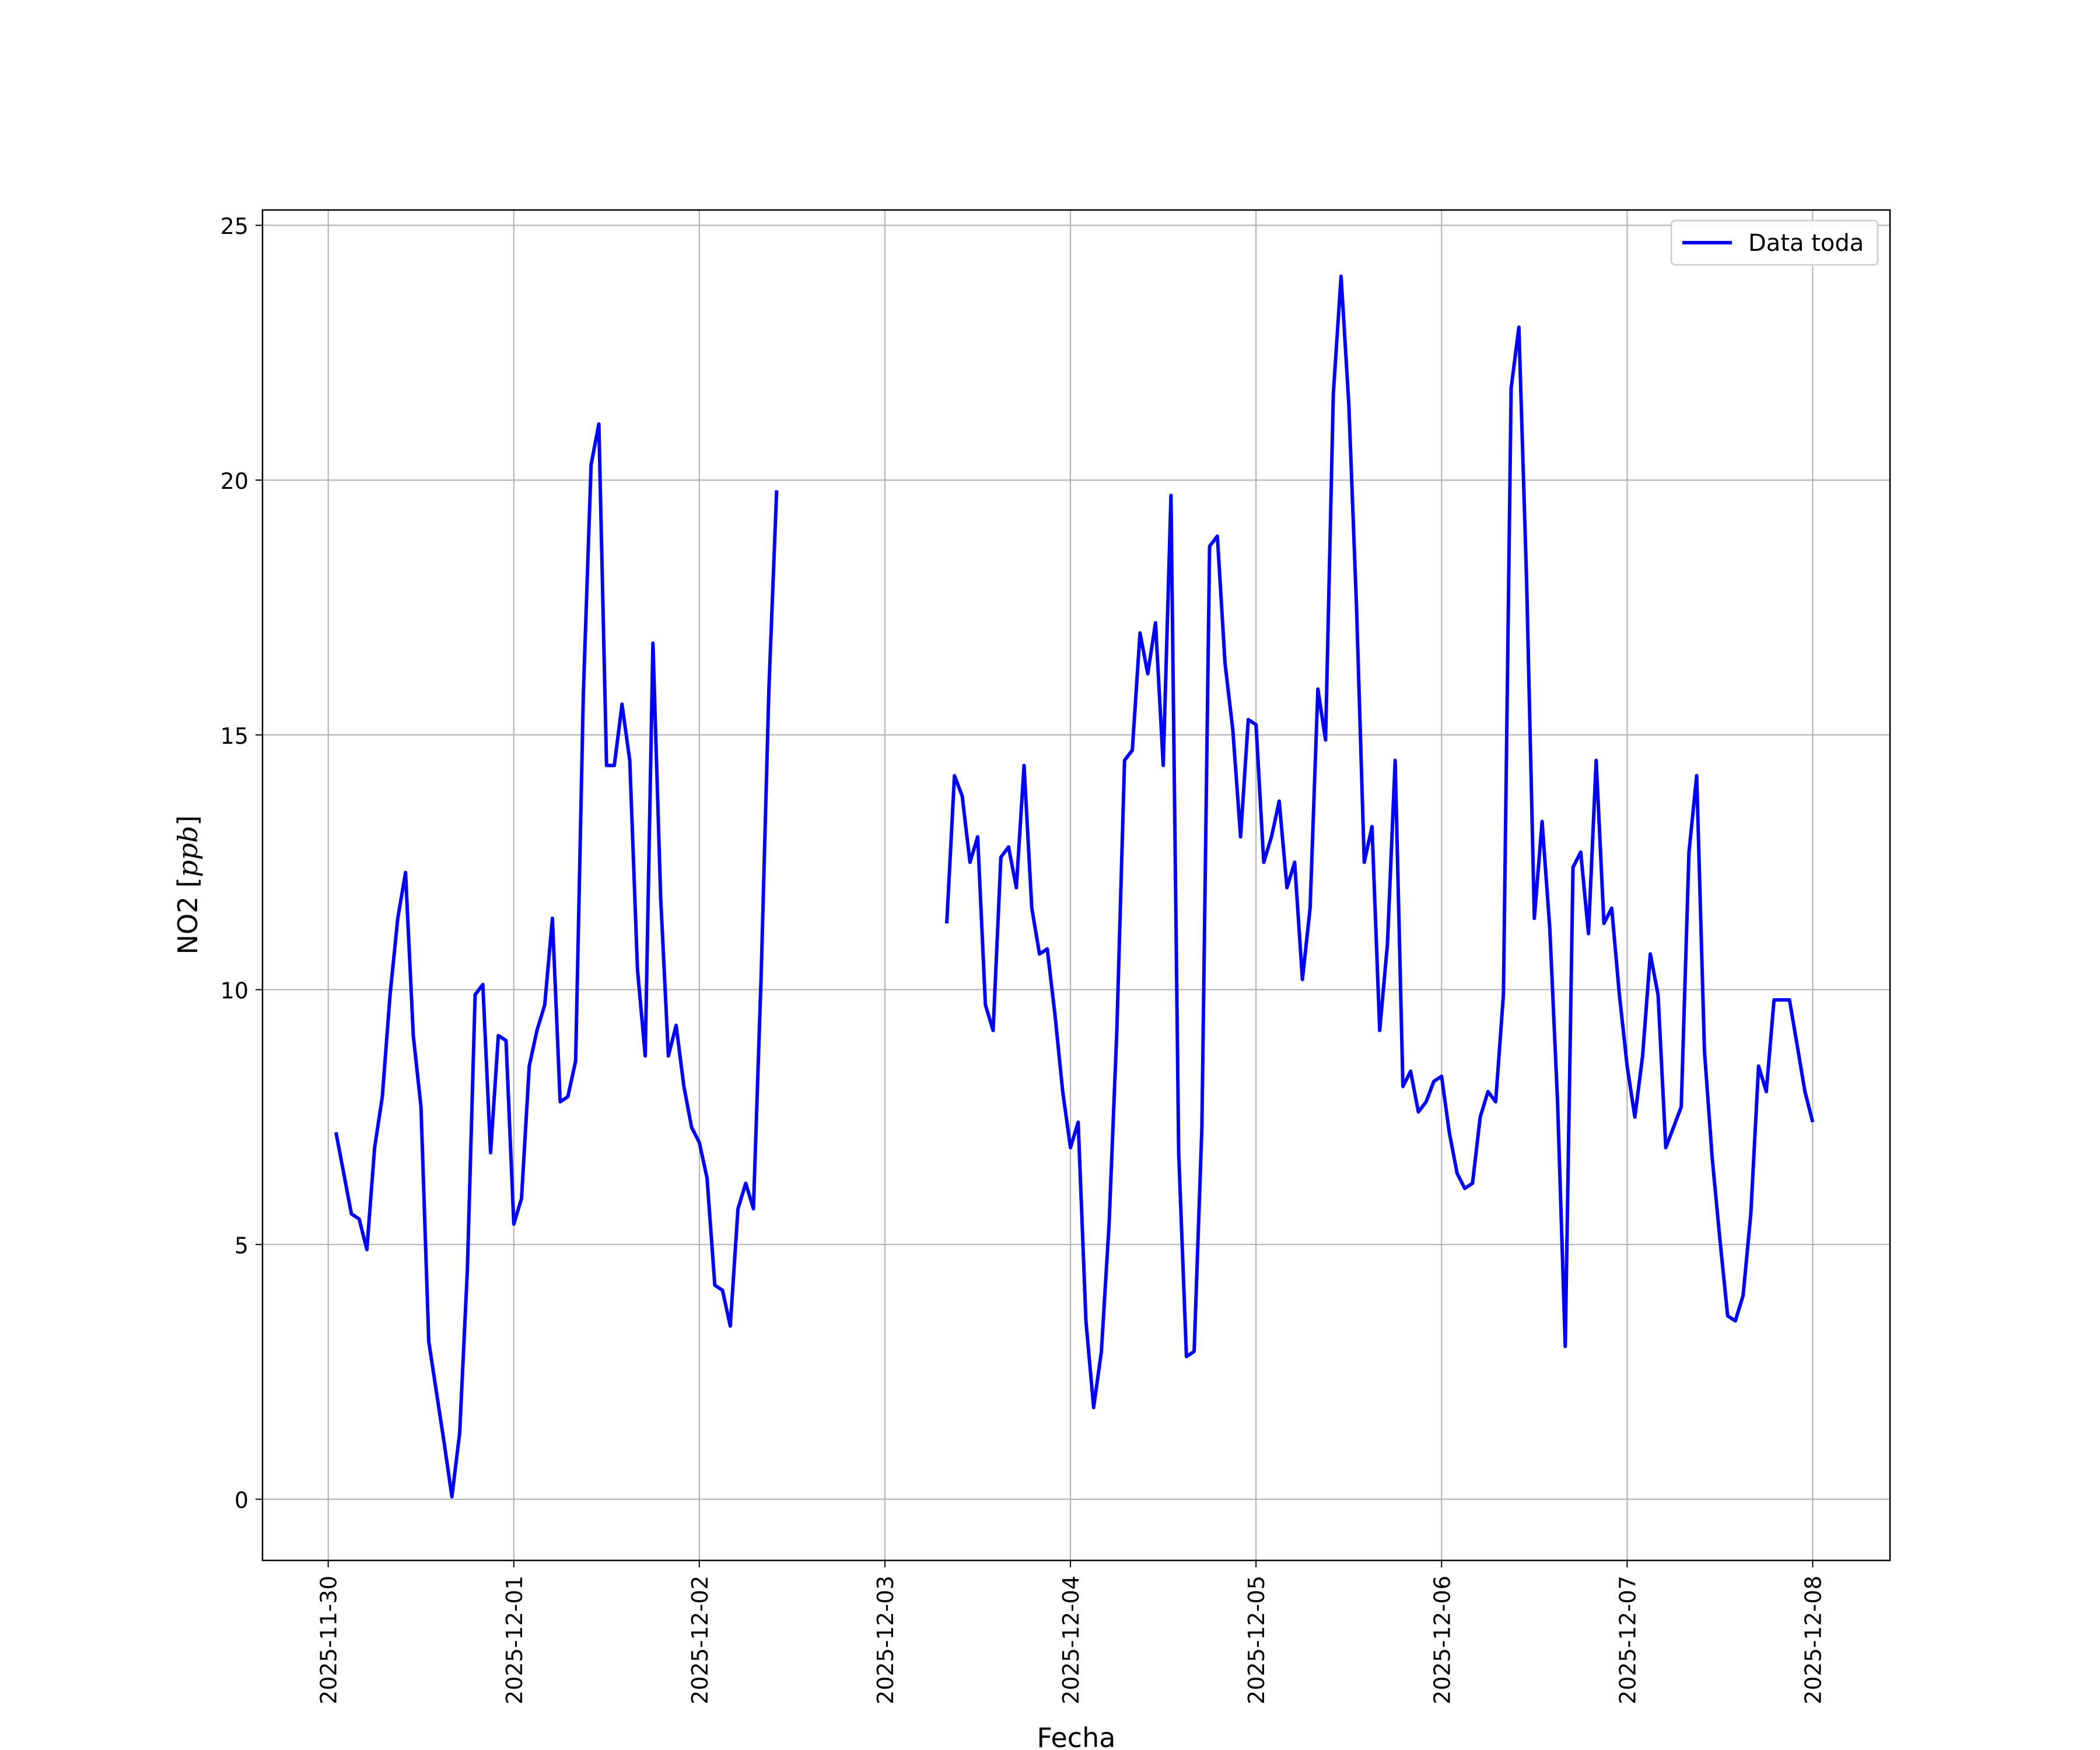 This screenshot has height=1750, width=2100. Describe the element at coordinates (242, 1500) in the screenshot. I see `y-tick-label-0: 0` at that location.